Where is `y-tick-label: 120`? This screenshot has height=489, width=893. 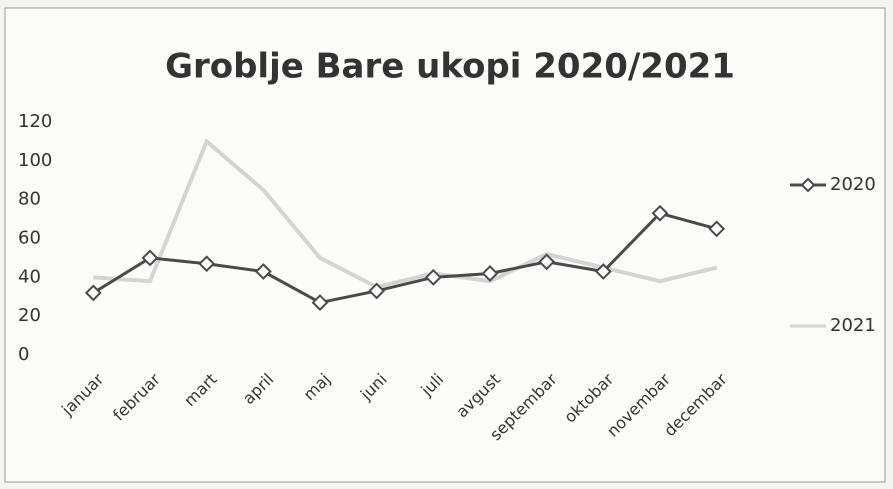
y-tick-label: 120 is located at coordinates (35, 121).